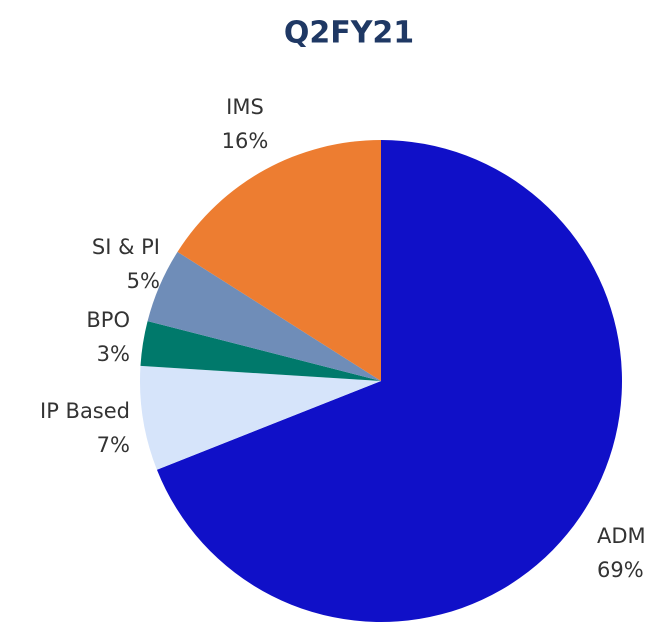 The height and width of the screenshot is (624, 667). I want to click on slice-label: ADM, so click(621, 536).